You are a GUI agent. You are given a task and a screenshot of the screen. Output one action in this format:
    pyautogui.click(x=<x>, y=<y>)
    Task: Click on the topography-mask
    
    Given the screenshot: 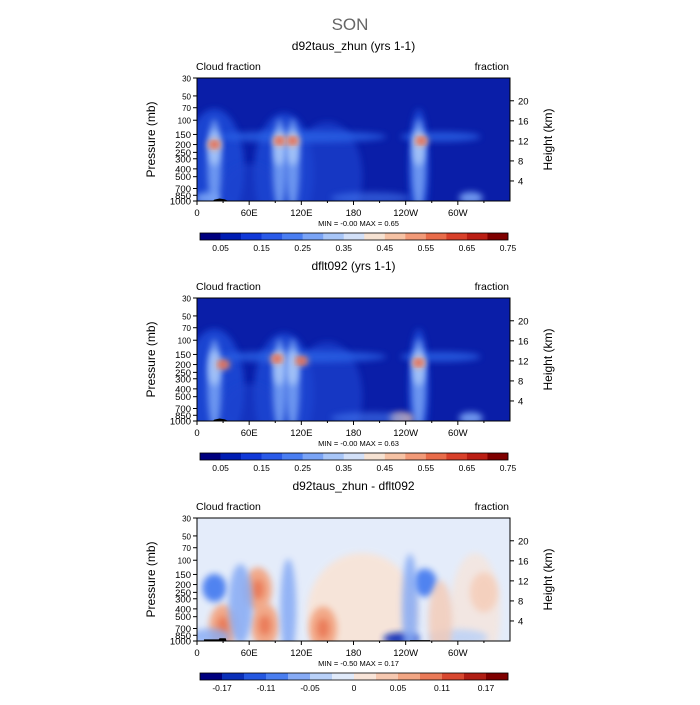 What is the action you would take?
    pyautogui.click(x=220, y=199)
    